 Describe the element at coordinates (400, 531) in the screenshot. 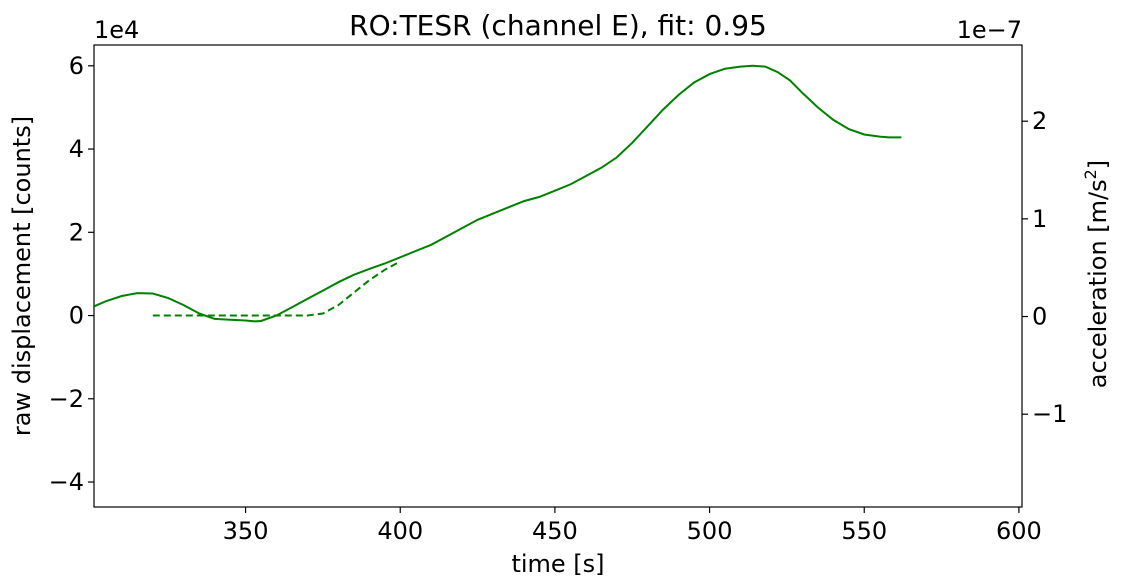

I see `x-tick-label: 400` at that location.